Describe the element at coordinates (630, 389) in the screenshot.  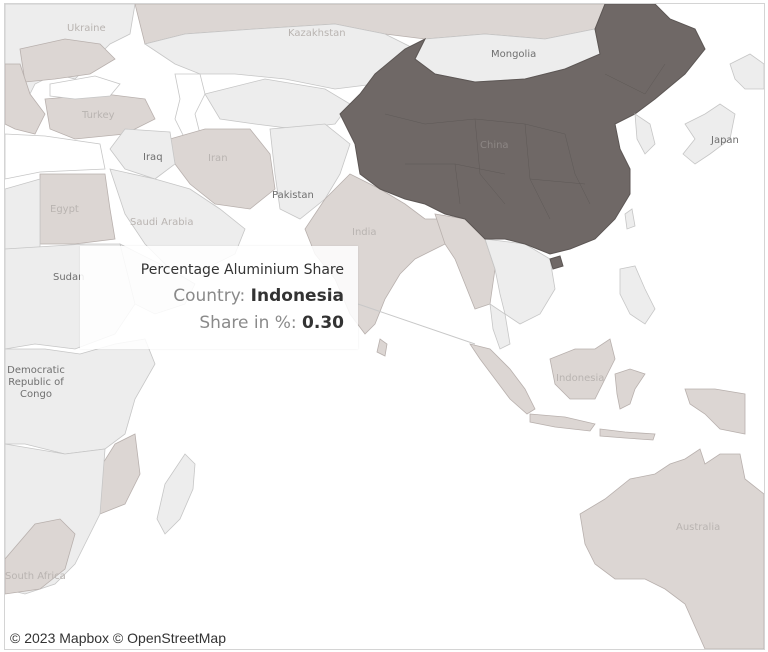
I see `sulawesi` at that location.